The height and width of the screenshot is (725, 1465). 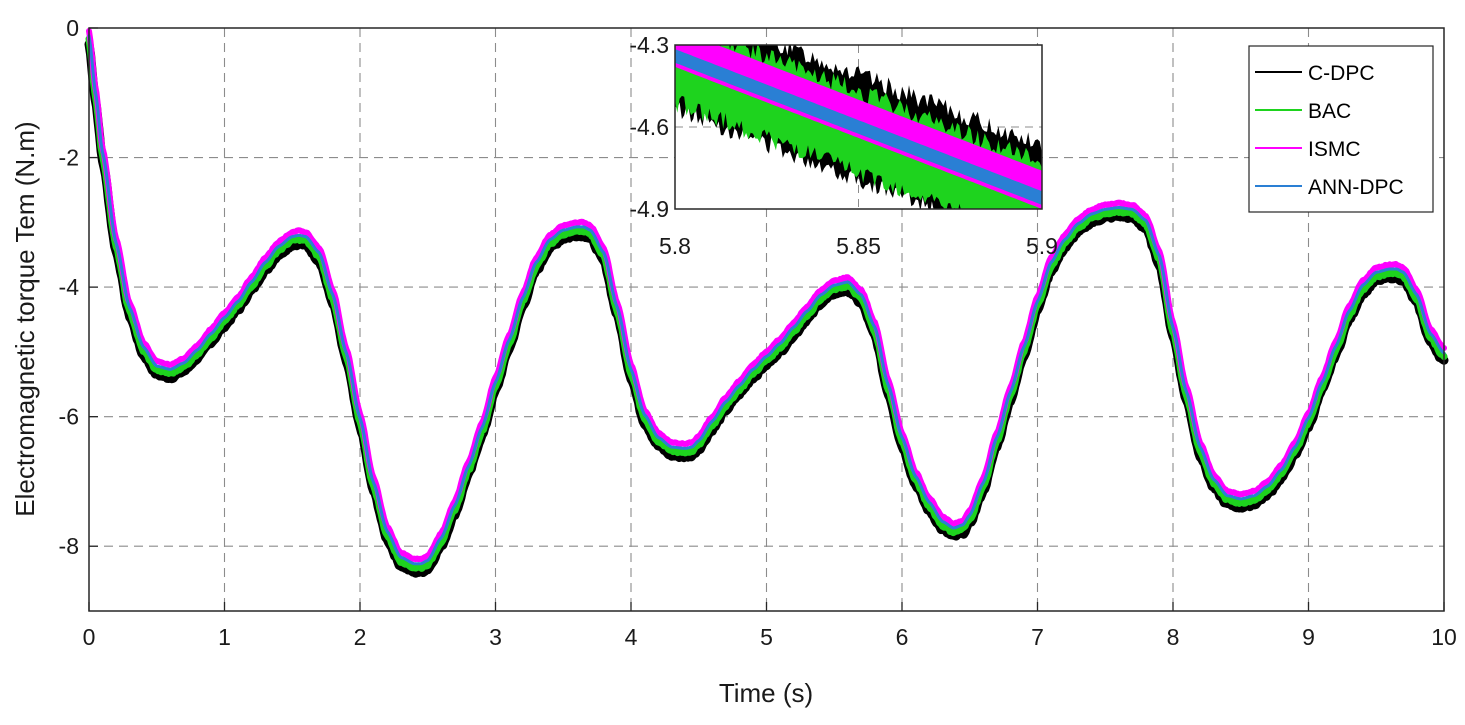 I want to click on x-tick-label: 4, so click(x=631, y=637).